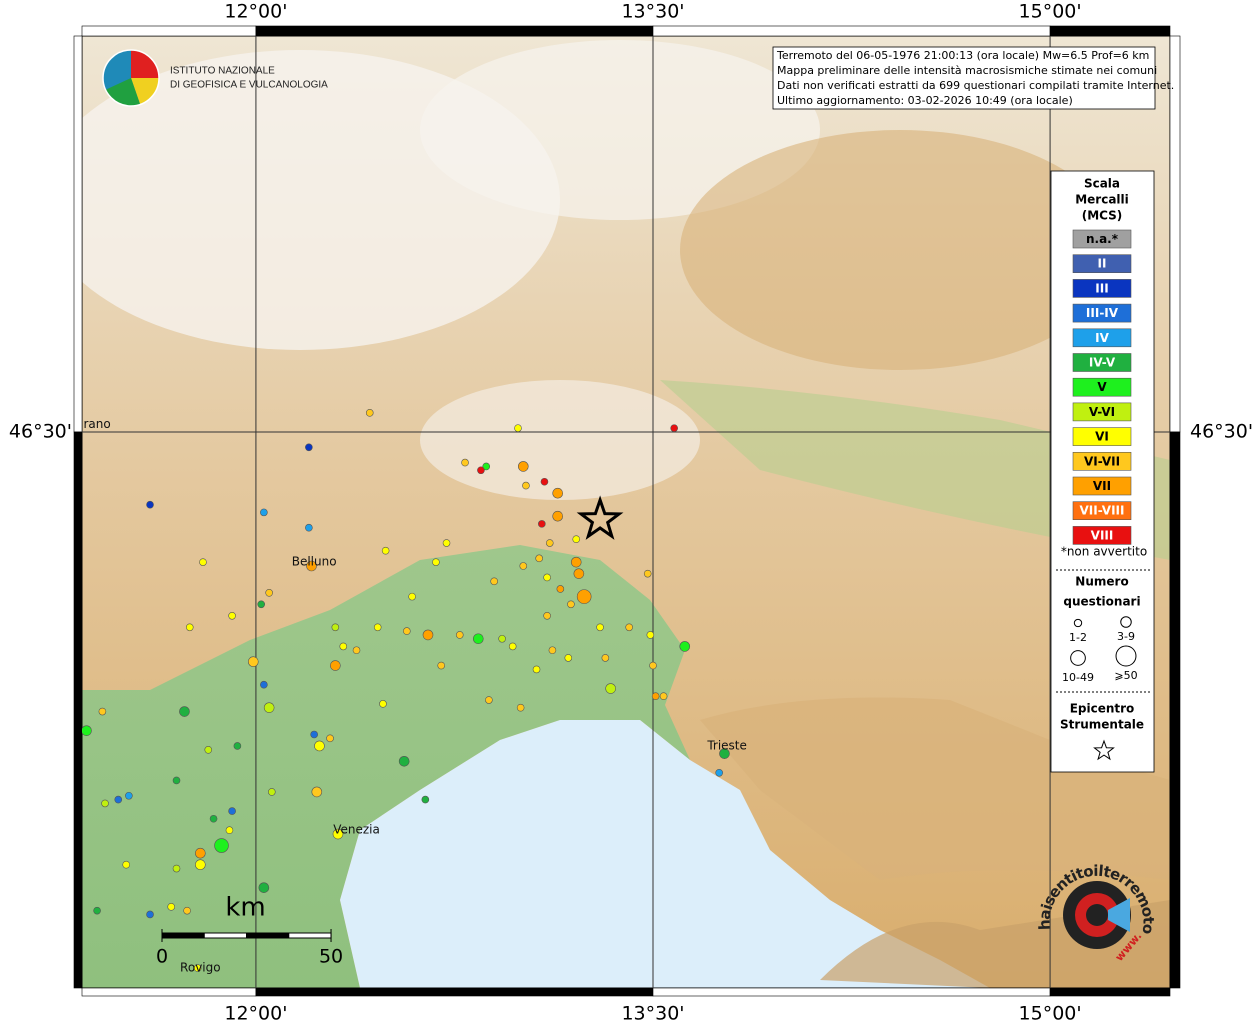 The height and width of the screenshot is (1024, 1255). Describe the element at coordinates (1097, 915) in the screenshot. I see `logo-target` at that location.